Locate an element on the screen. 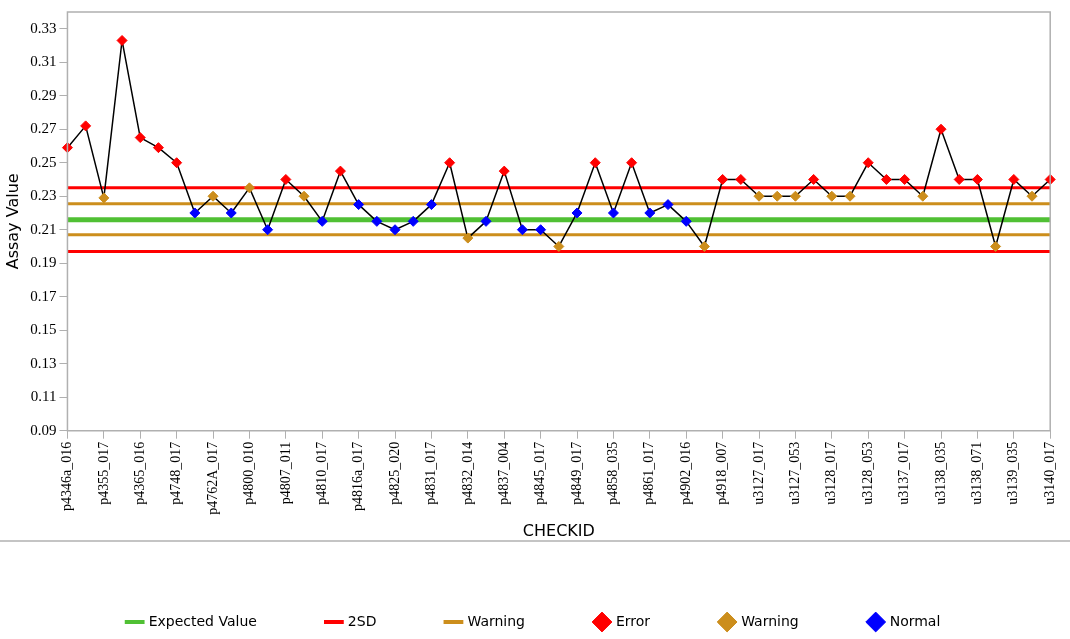 Image resolution: width=1070 pixels, height=639 pixels. x-tick-label: p4845_017 is located at coordinates (540, 473).